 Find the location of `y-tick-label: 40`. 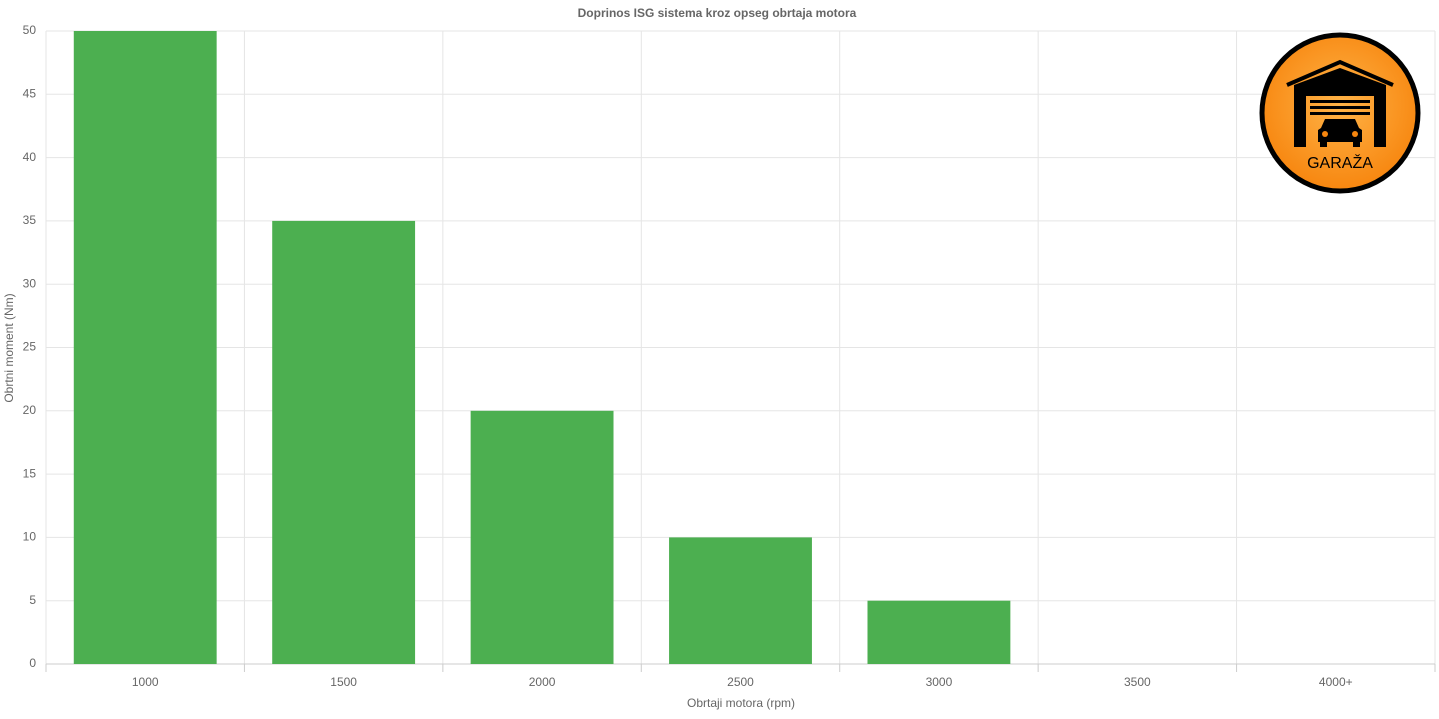

y-tick-label: 40 is located at coordinates (30, 157).